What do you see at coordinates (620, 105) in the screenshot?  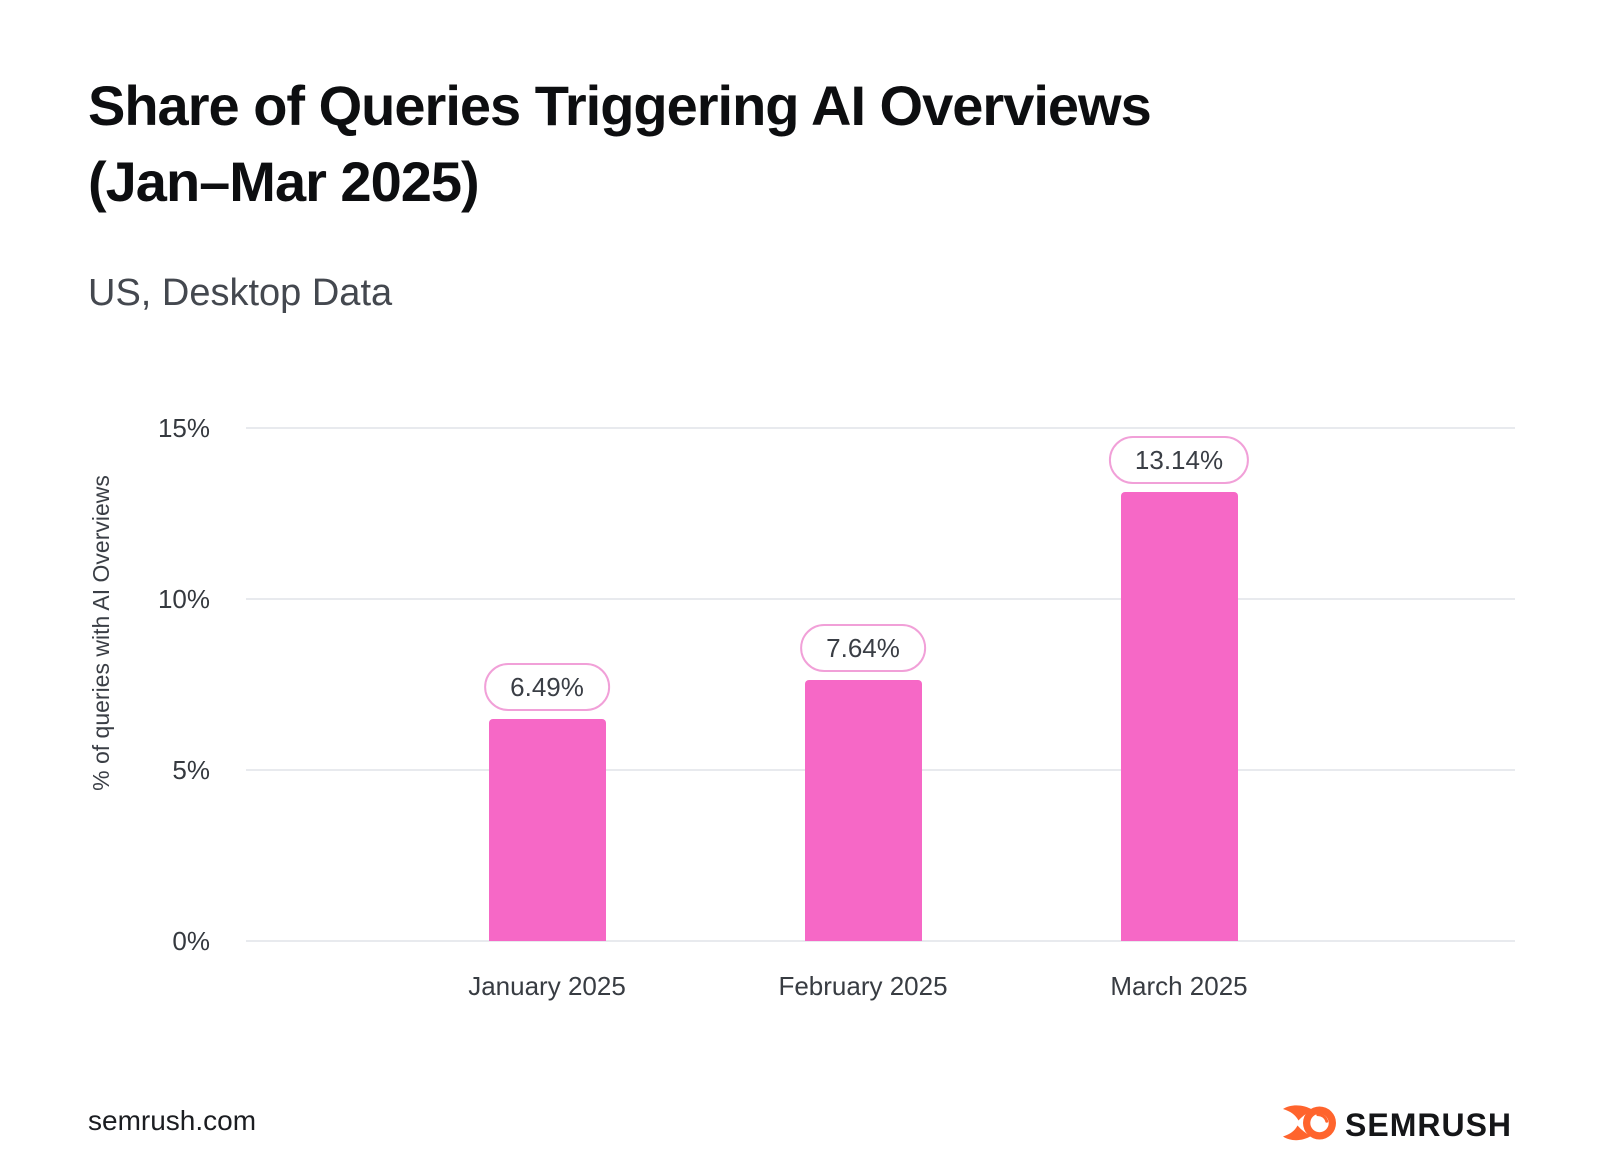 I see `title-line-1: Share of Queries Triggering AI Overviews` at bounding box center [620, 105].